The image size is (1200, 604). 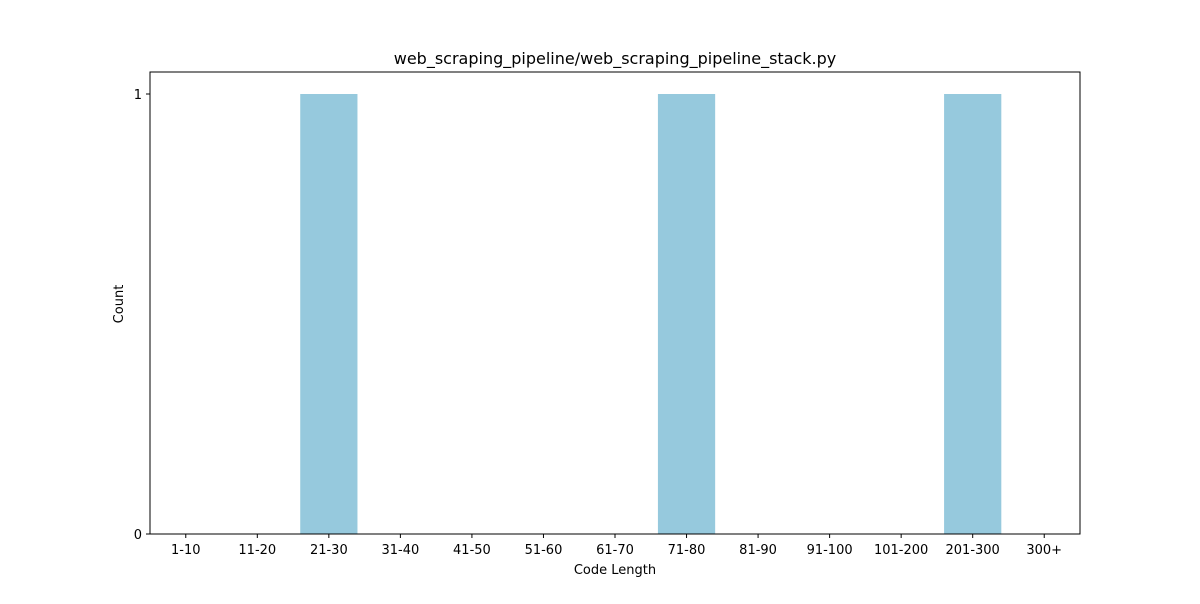 I want to click on x-axis-label: Code Length, so click(x=615, y=570).